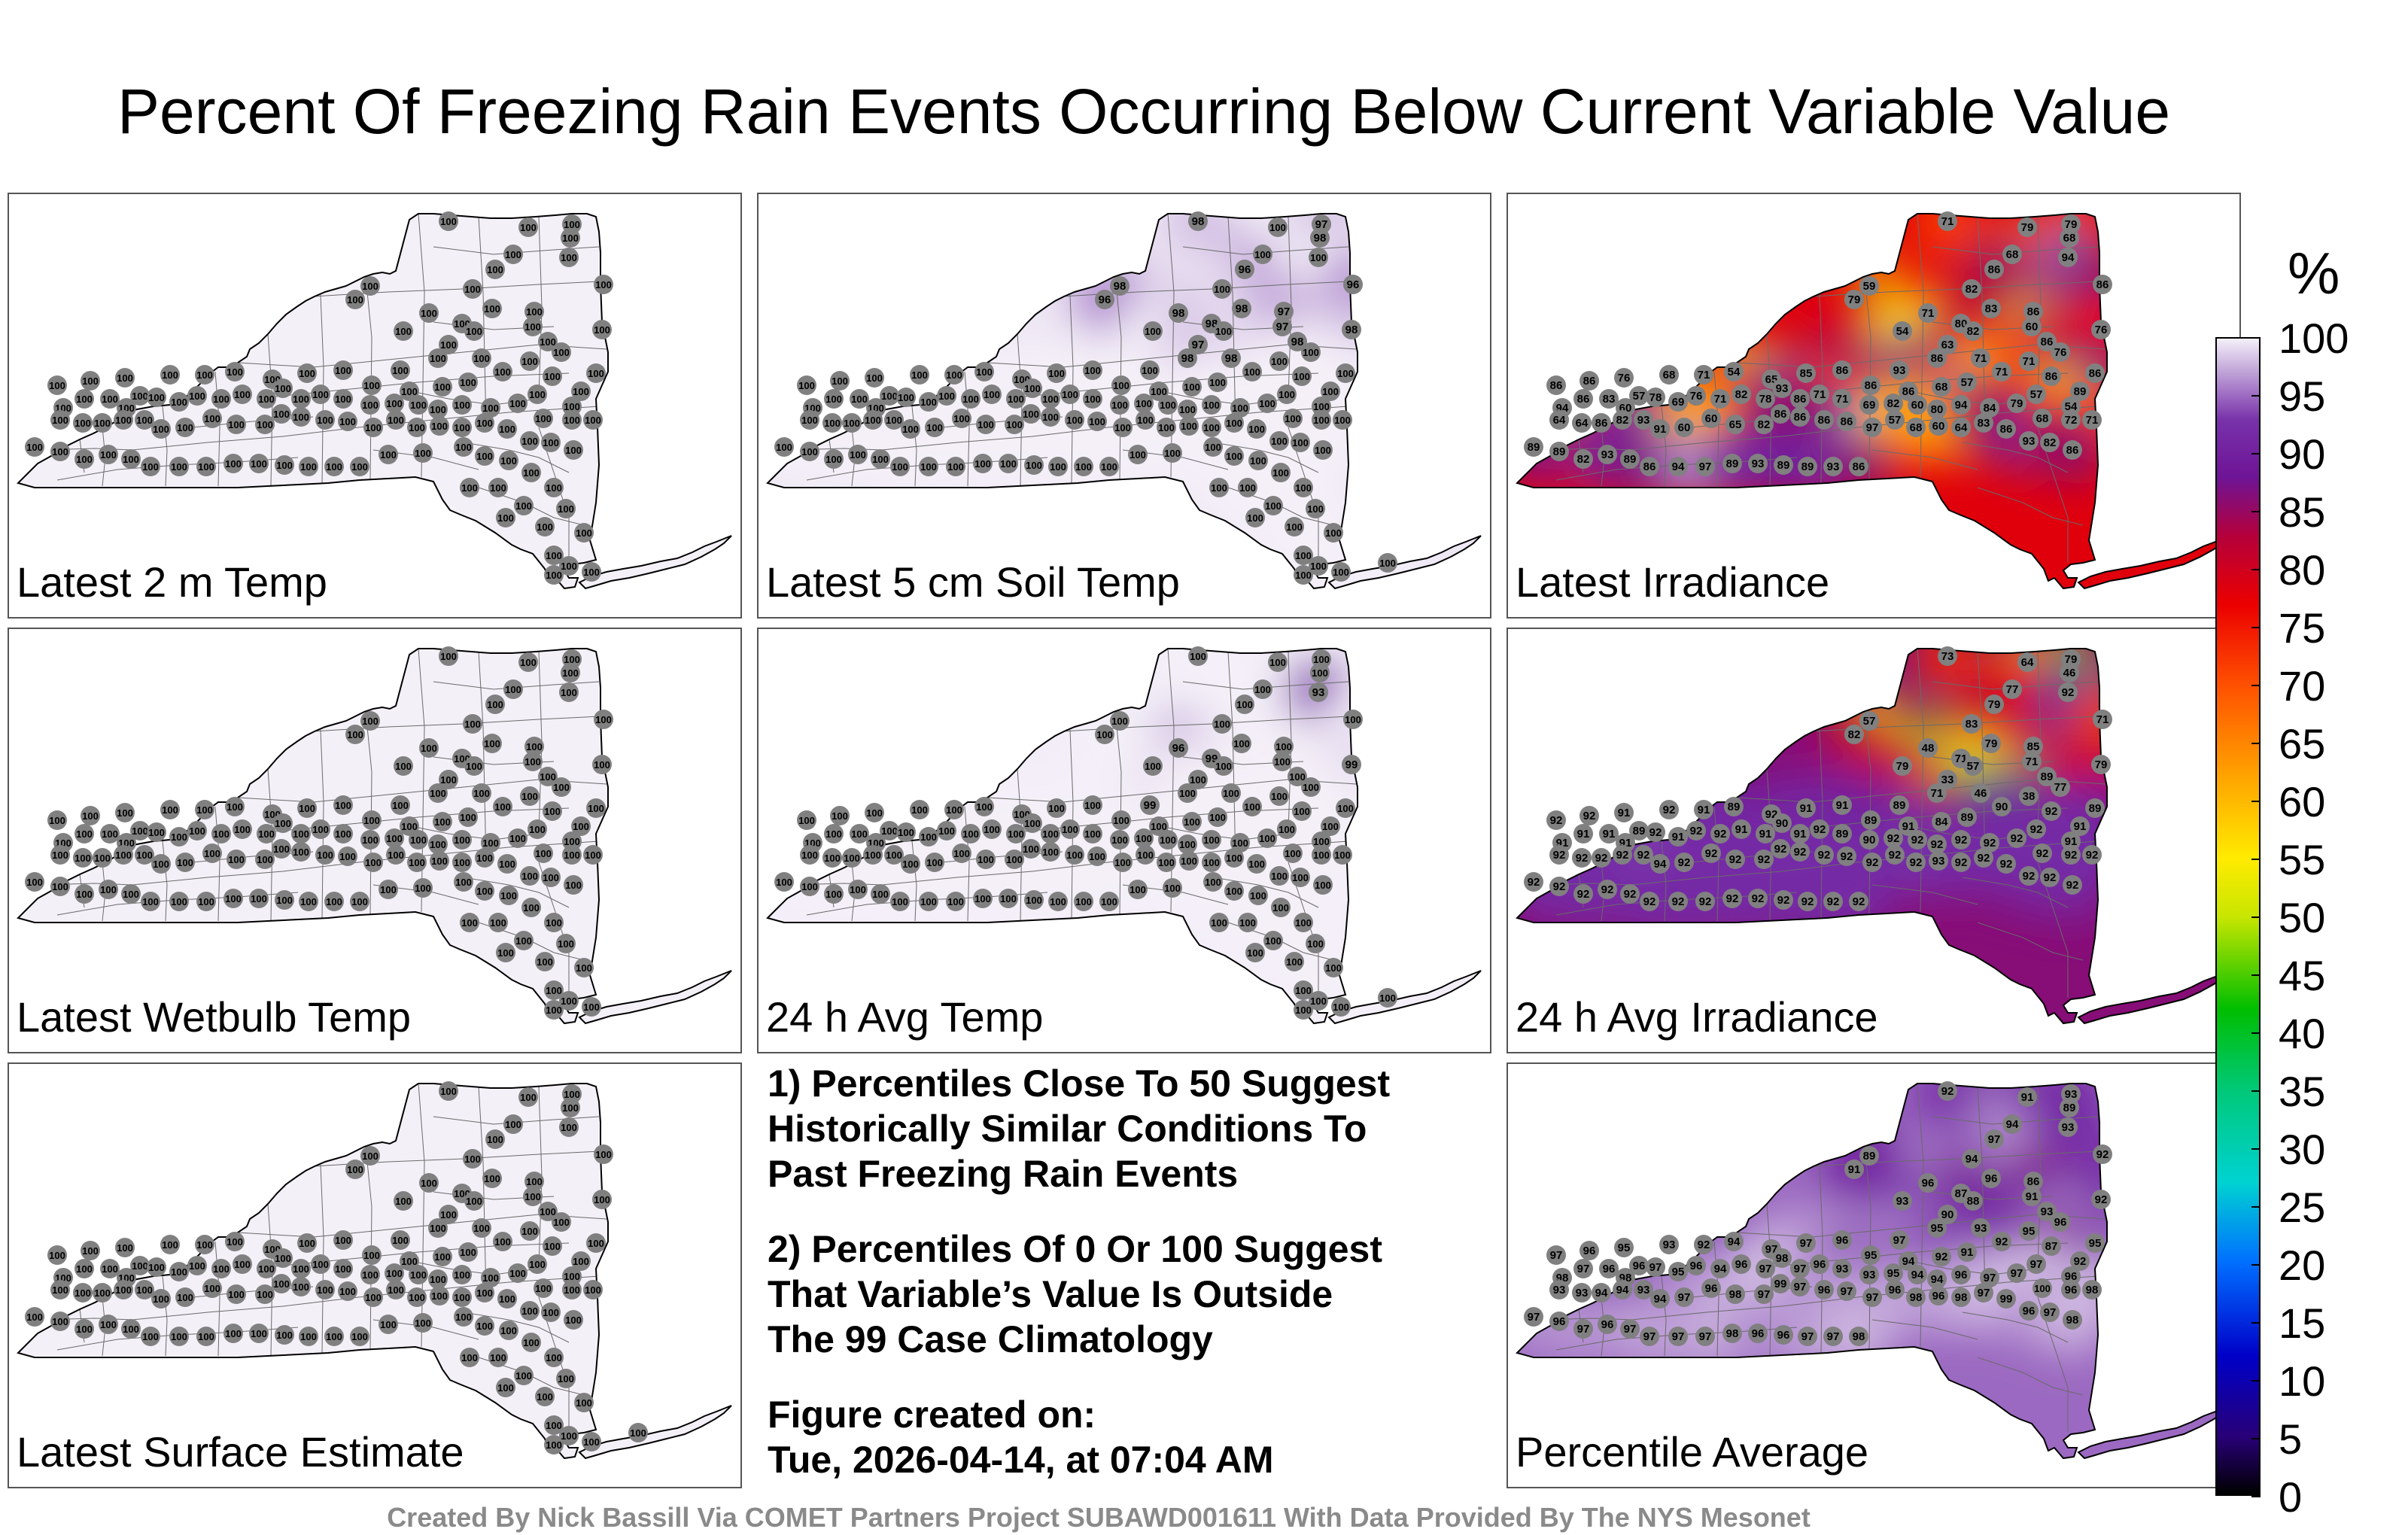 The height and width of the screenshot is (1535, 2408). I want to click on station-marker: 71, so click(2032, 761).